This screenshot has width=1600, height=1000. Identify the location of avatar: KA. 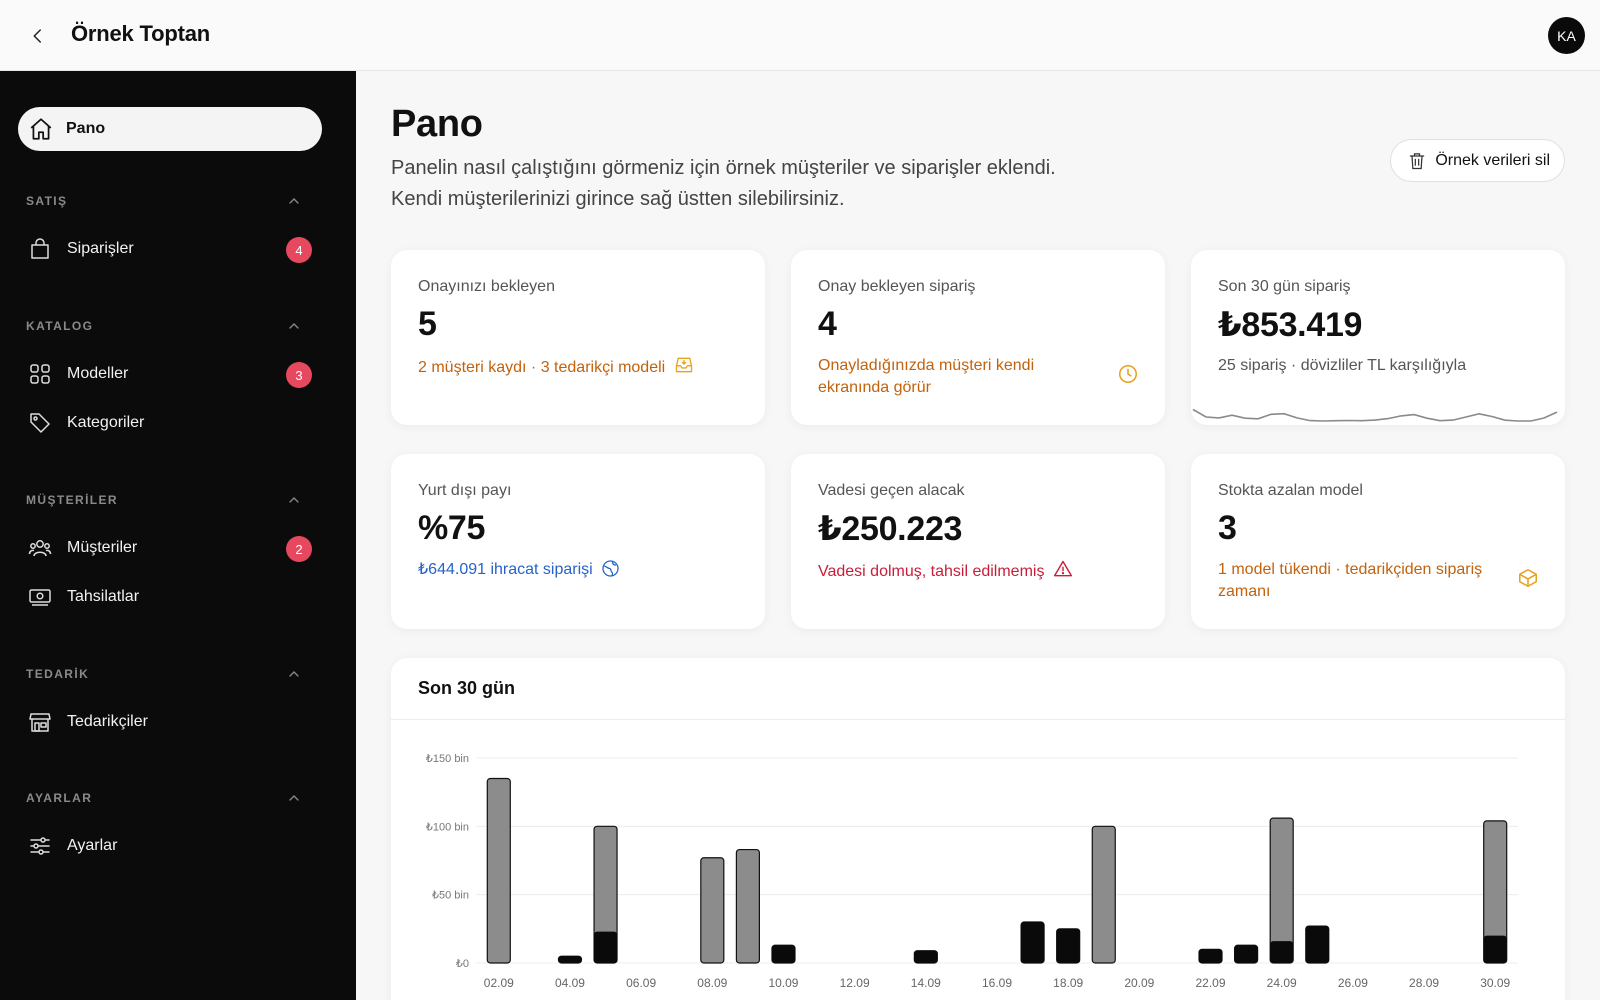
(1566, 35).